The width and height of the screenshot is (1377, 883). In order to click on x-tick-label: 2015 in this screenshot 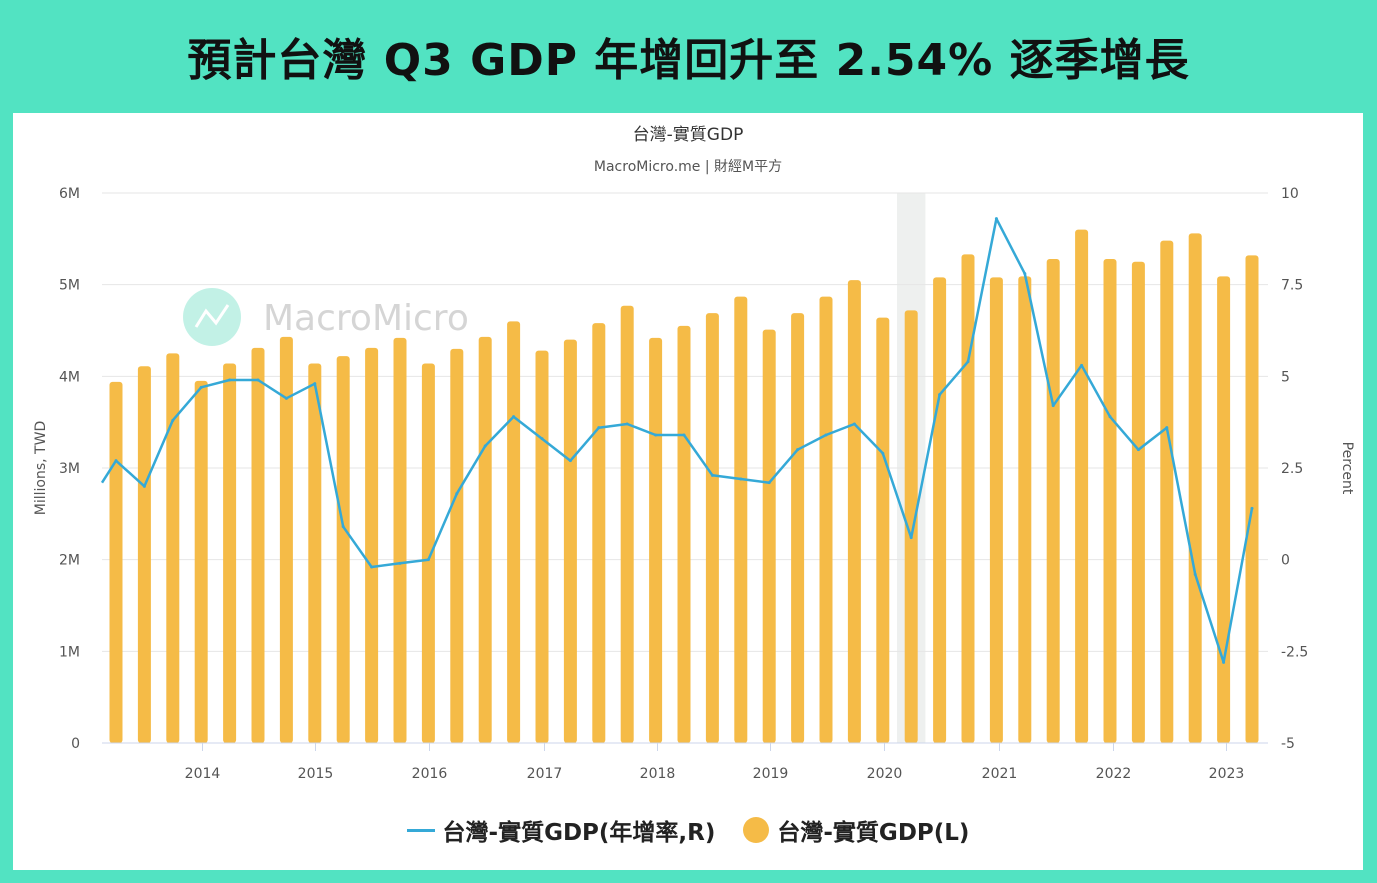, I will do `click(316, 774)`.